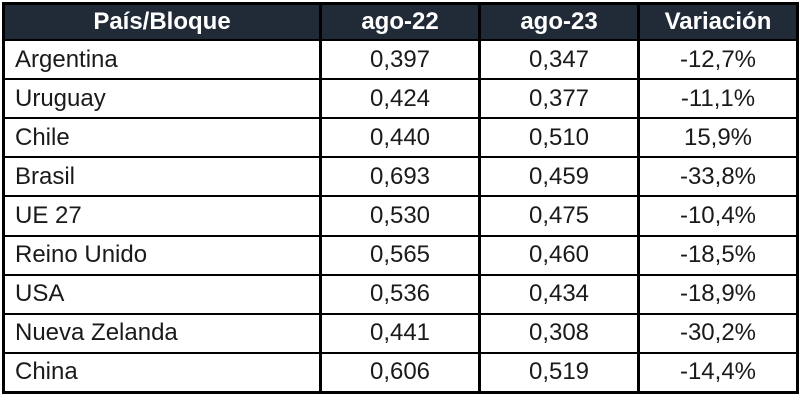 The width and height of the screenshot is (800, 400). I want to click on table-row: Argentina 0,397 0,347 -12,7%, so click(400, 59).